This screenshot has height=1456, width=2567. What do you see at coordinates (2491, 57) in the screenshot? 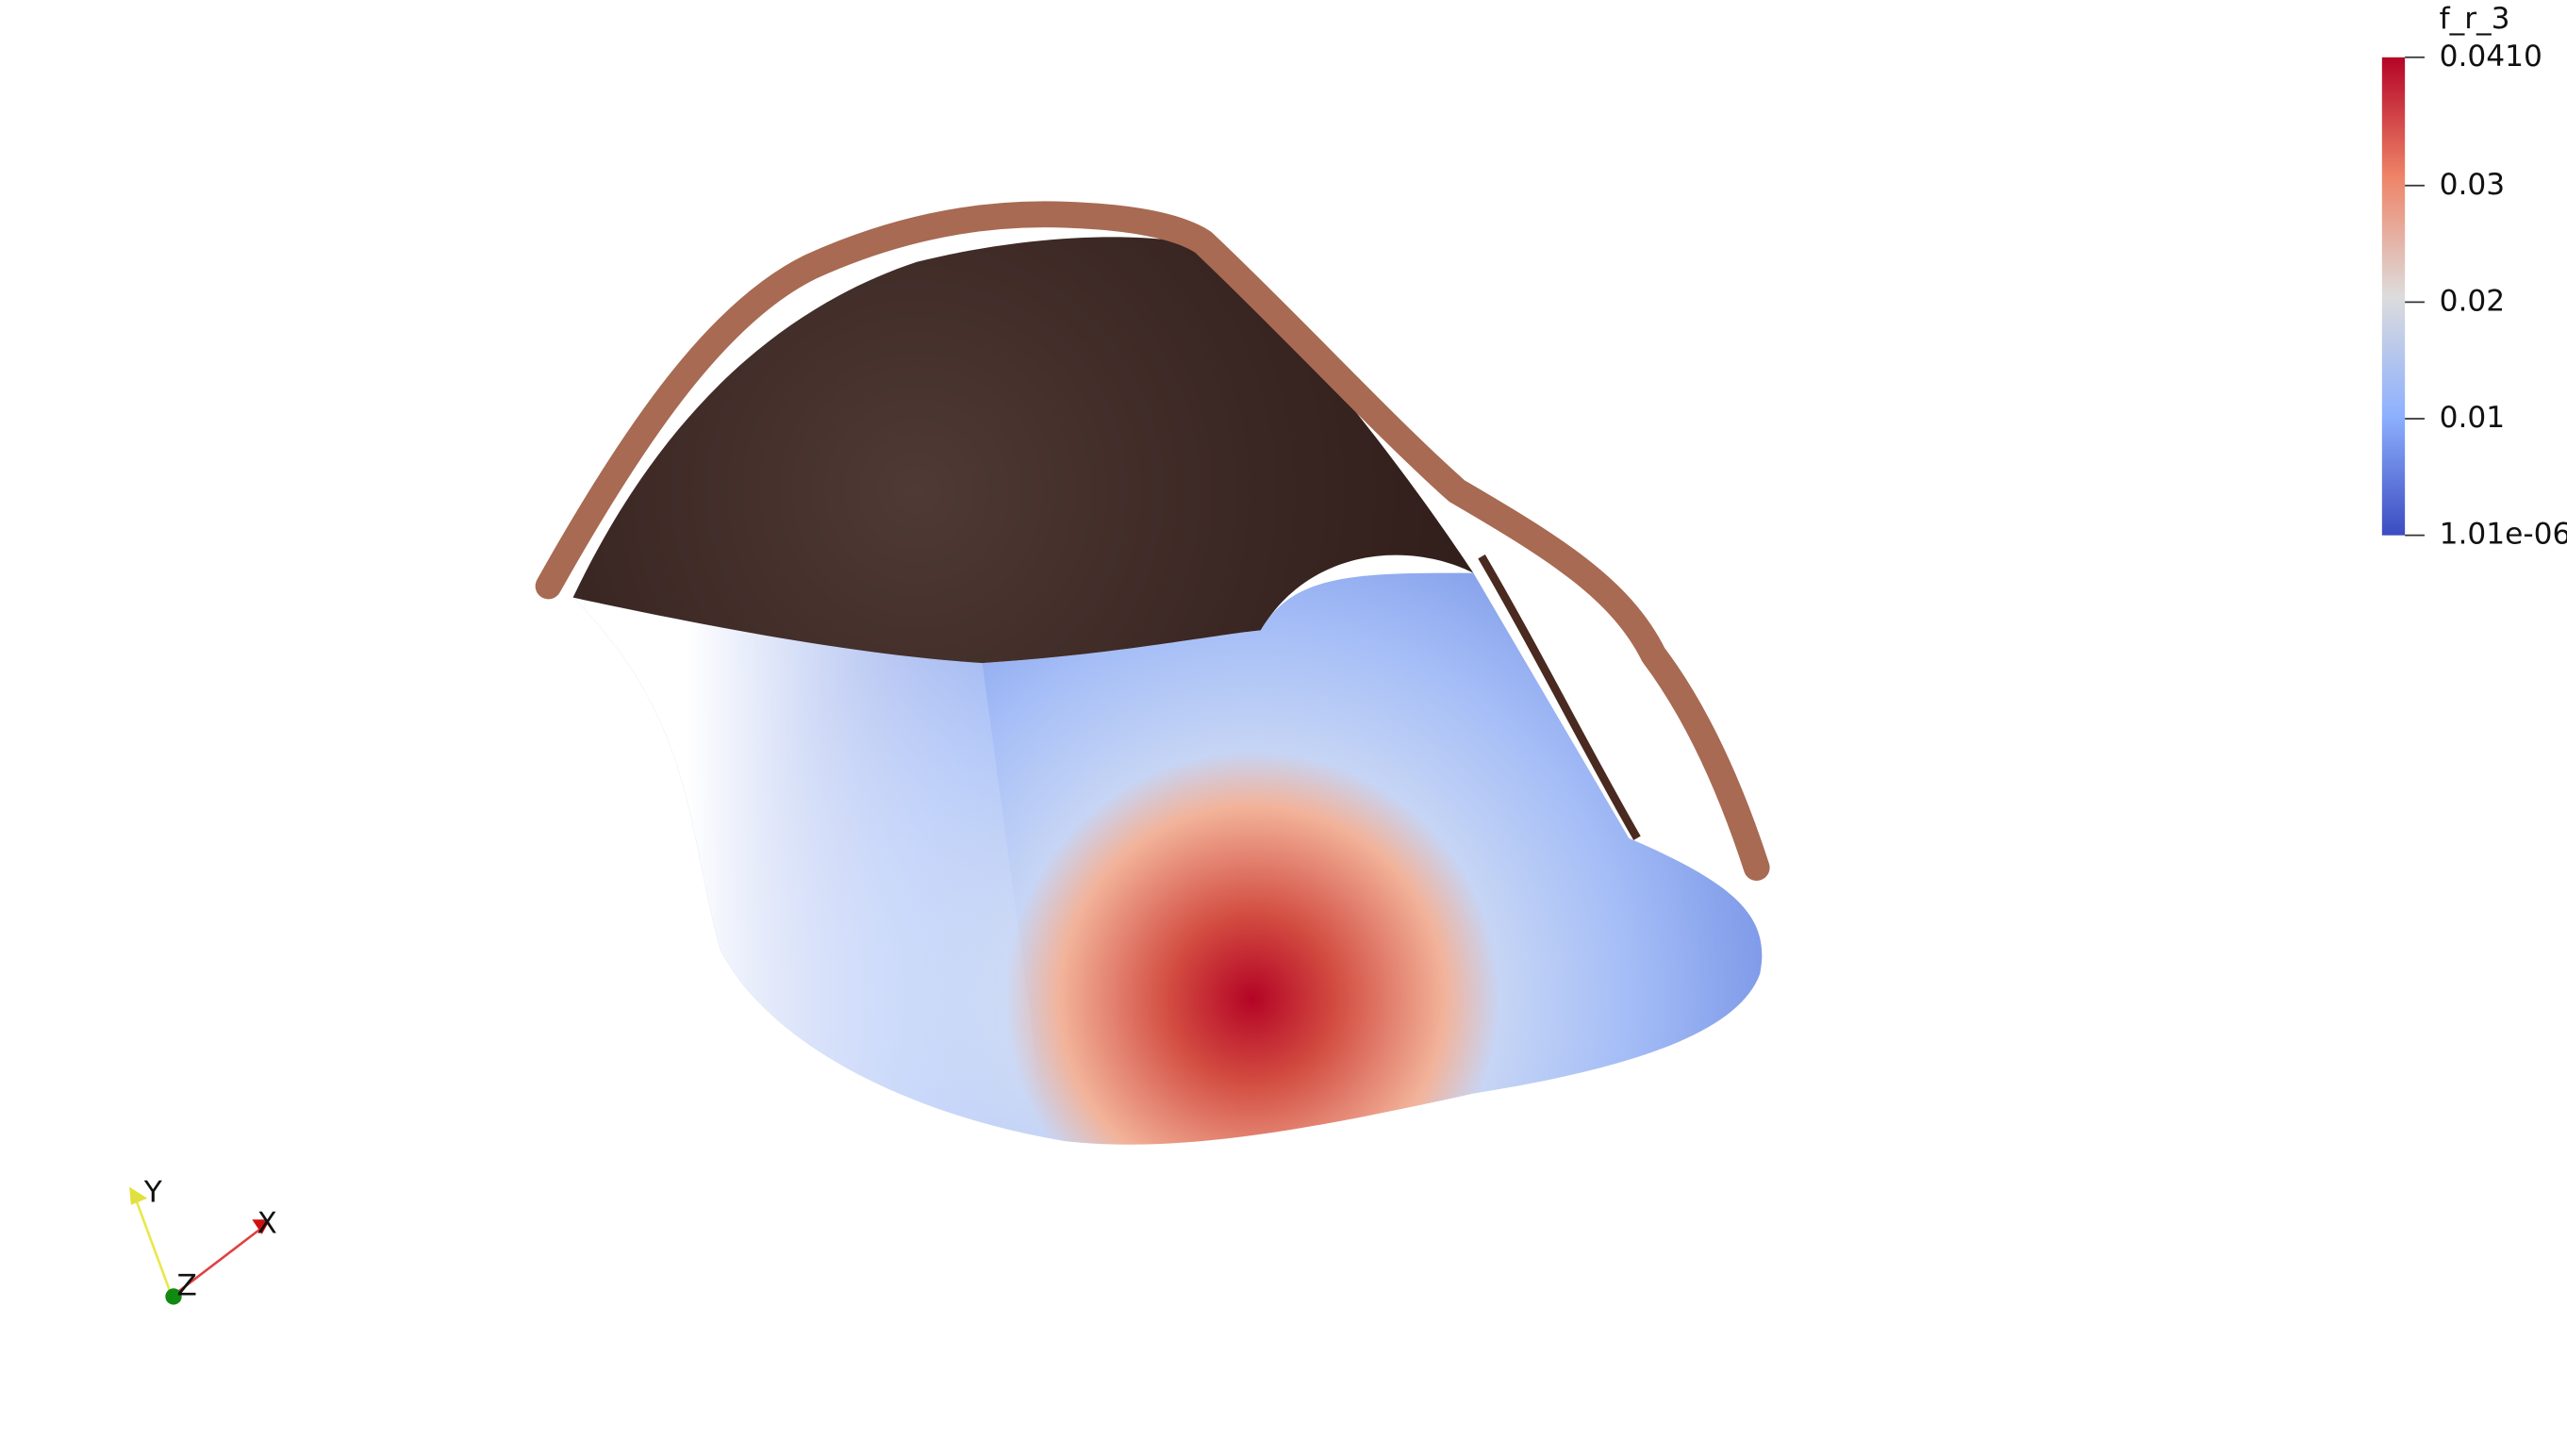
I see `tick-label: 0.0410` at bounding box center [2491, 57].